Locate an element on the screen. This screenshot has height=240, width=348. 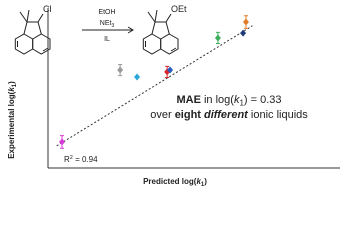
reaction-scheme: Cl EtOH NEt3 IL OEt is located at coordinates (100, 29).